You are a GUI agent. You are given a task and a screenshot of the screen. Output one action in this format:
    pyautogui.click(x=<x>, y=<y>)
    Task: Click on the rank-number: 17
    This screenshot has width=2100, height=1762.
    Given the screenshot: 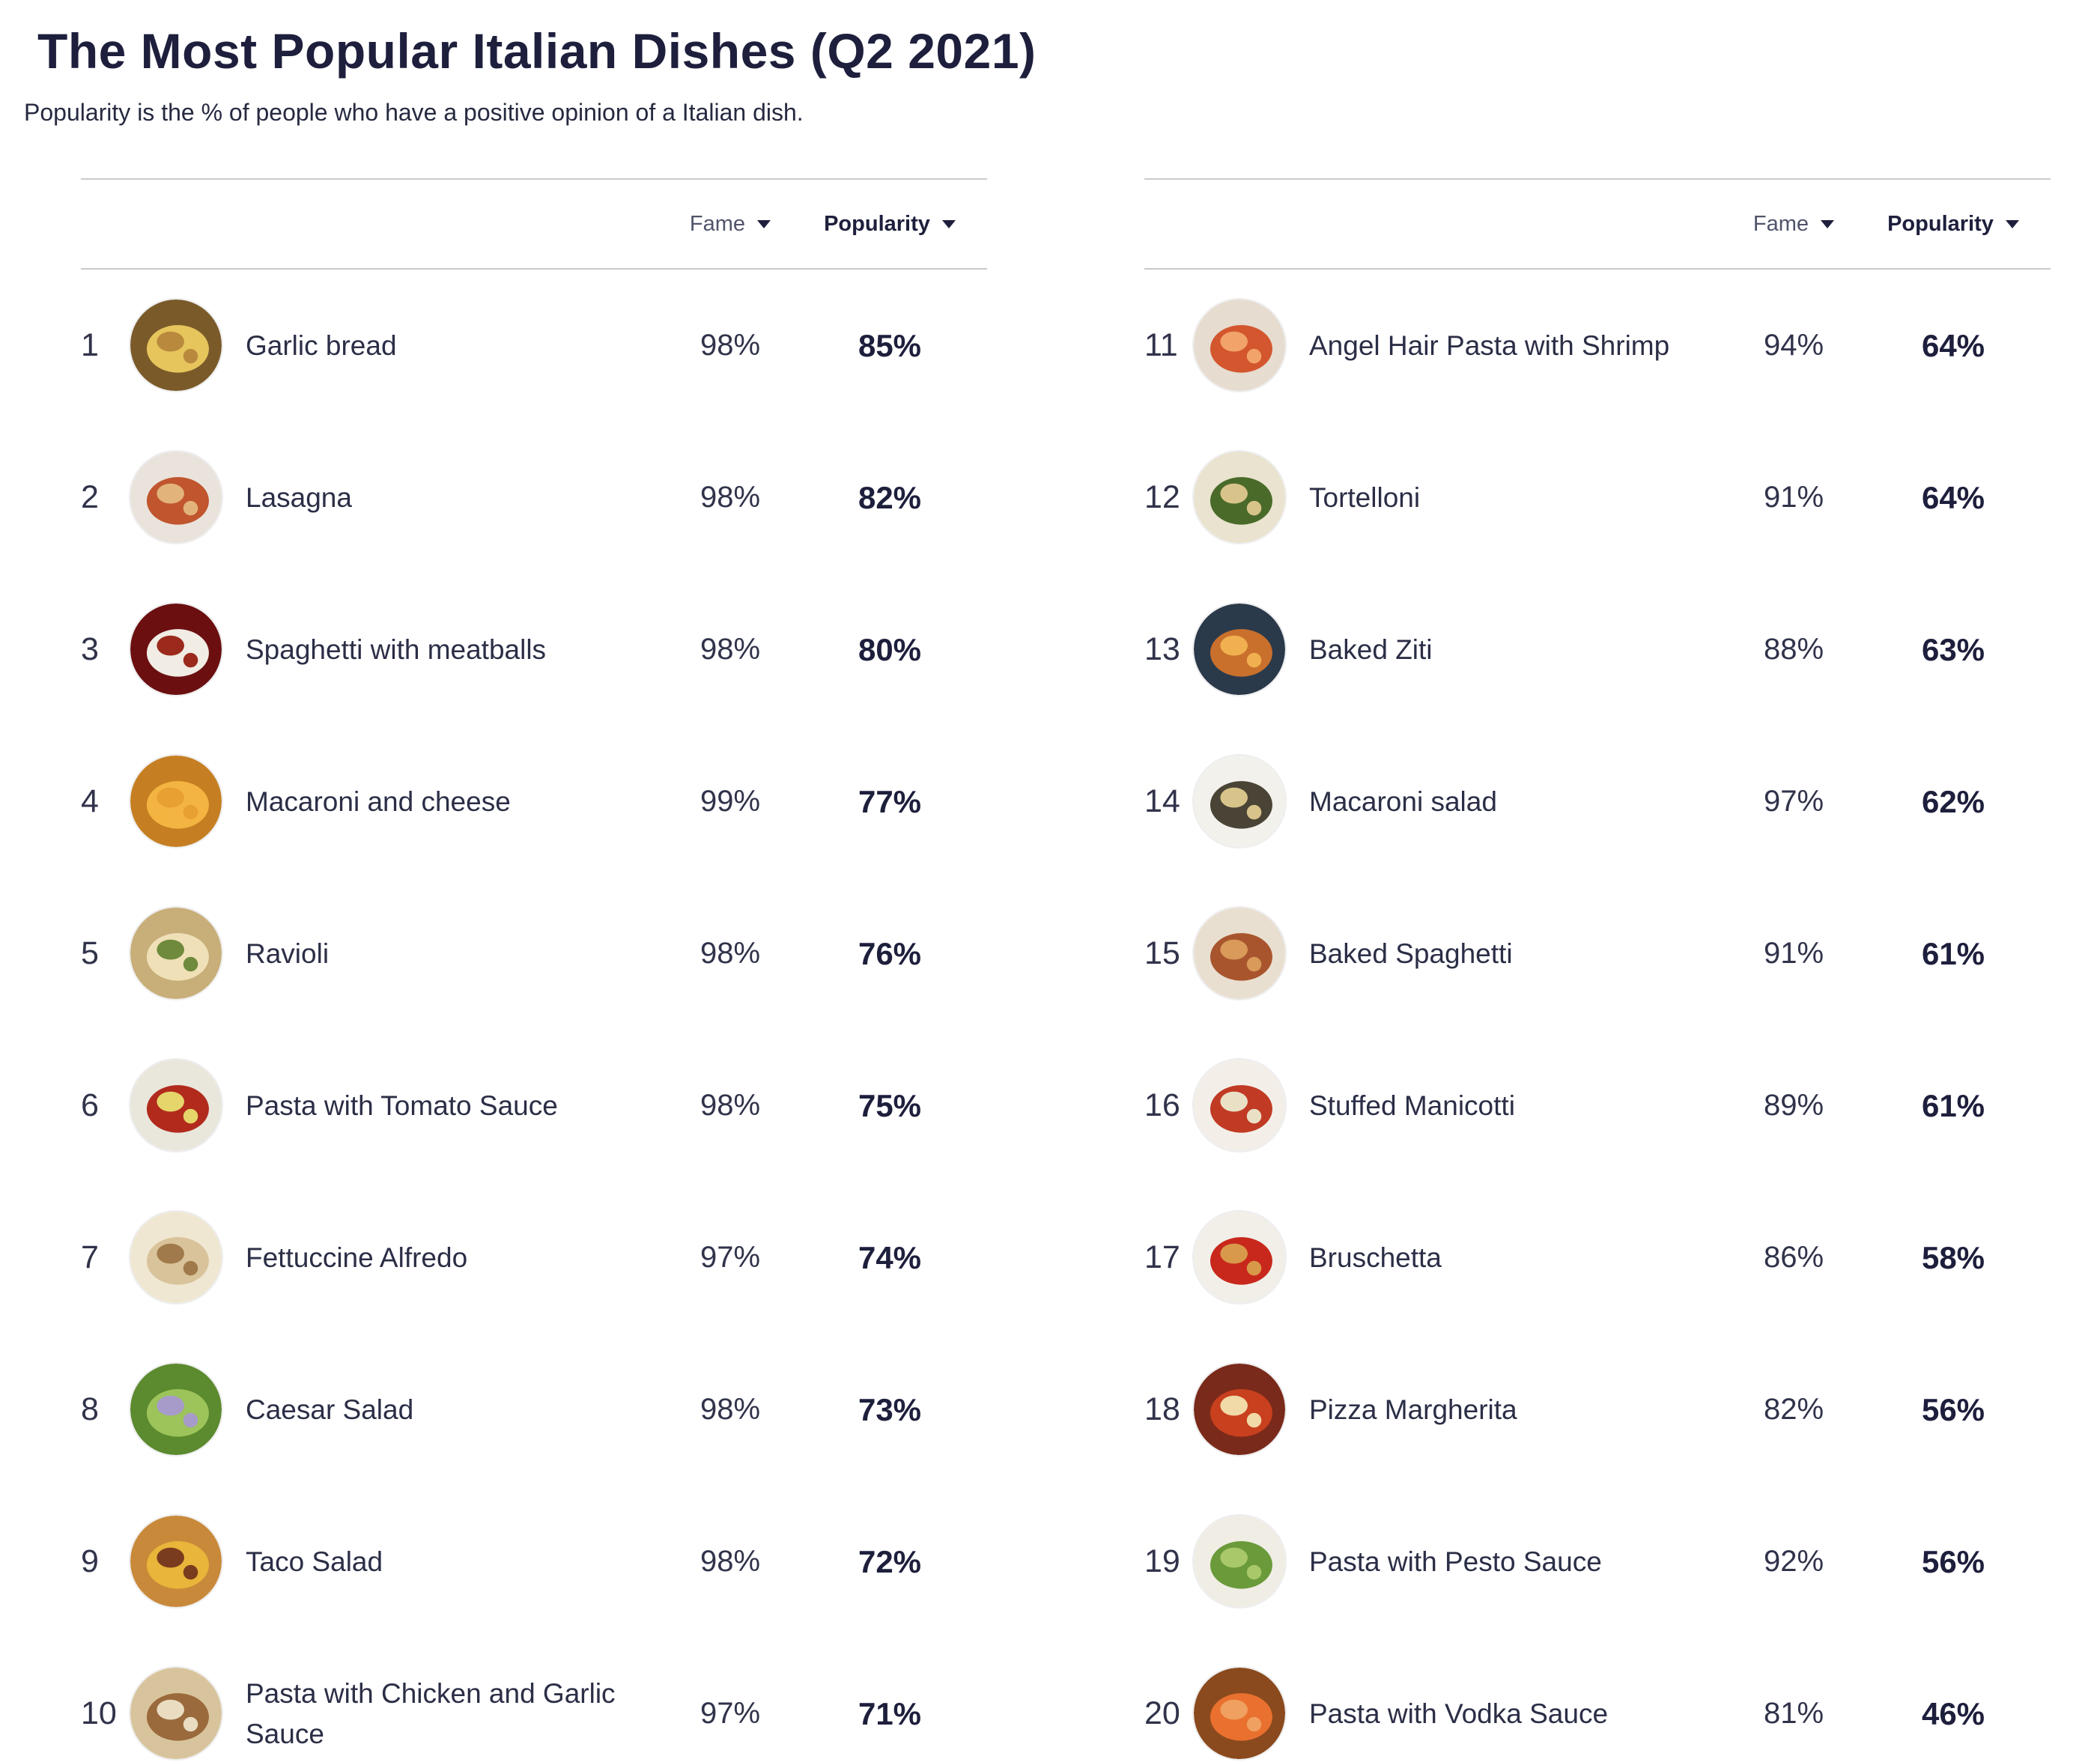 What is the action you would take?
    pyautogui.click(x=1162, y=1257)
    